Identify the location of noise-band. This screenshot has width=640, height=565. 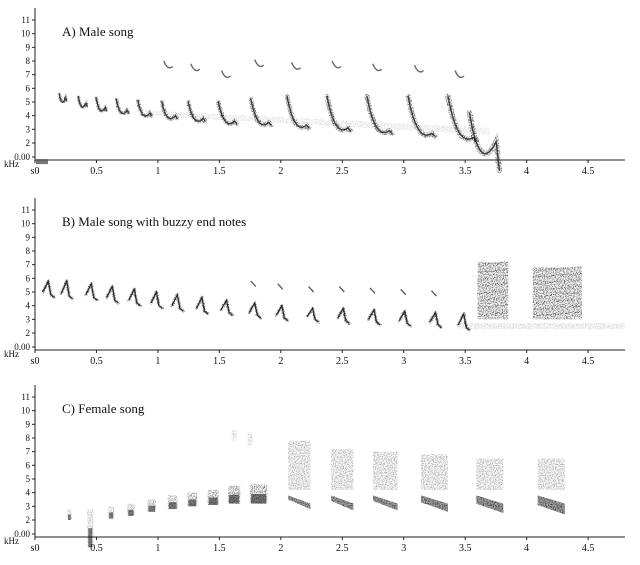
(542, 326).